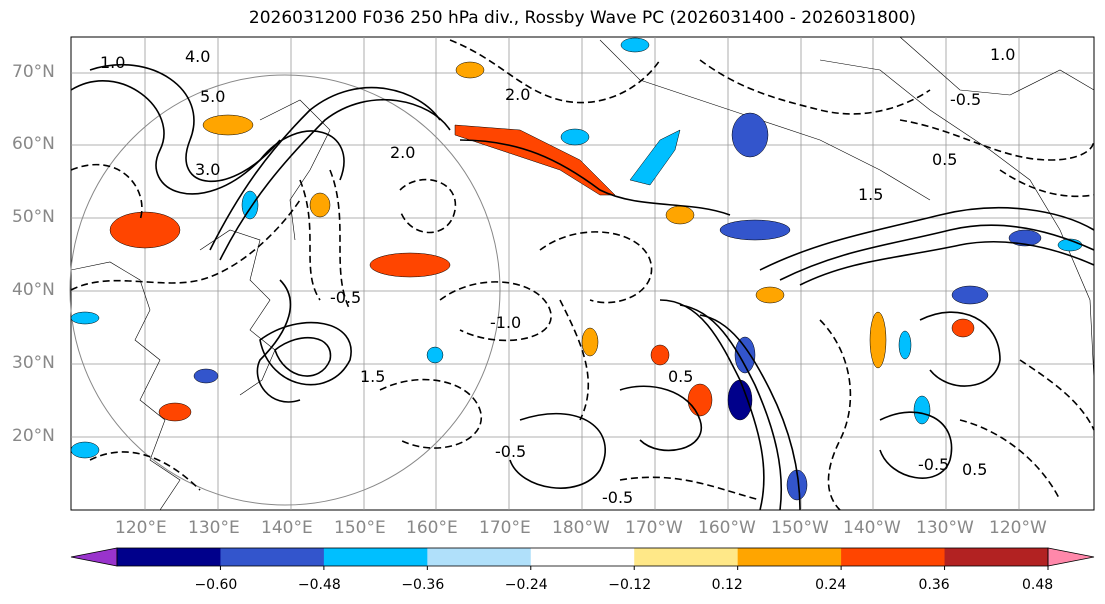 The width and height of the screenshot is (1105, 604). Describe the element at coordinates (505, 322) in the screenshot. I see `contour-label: -1.0` at that location.